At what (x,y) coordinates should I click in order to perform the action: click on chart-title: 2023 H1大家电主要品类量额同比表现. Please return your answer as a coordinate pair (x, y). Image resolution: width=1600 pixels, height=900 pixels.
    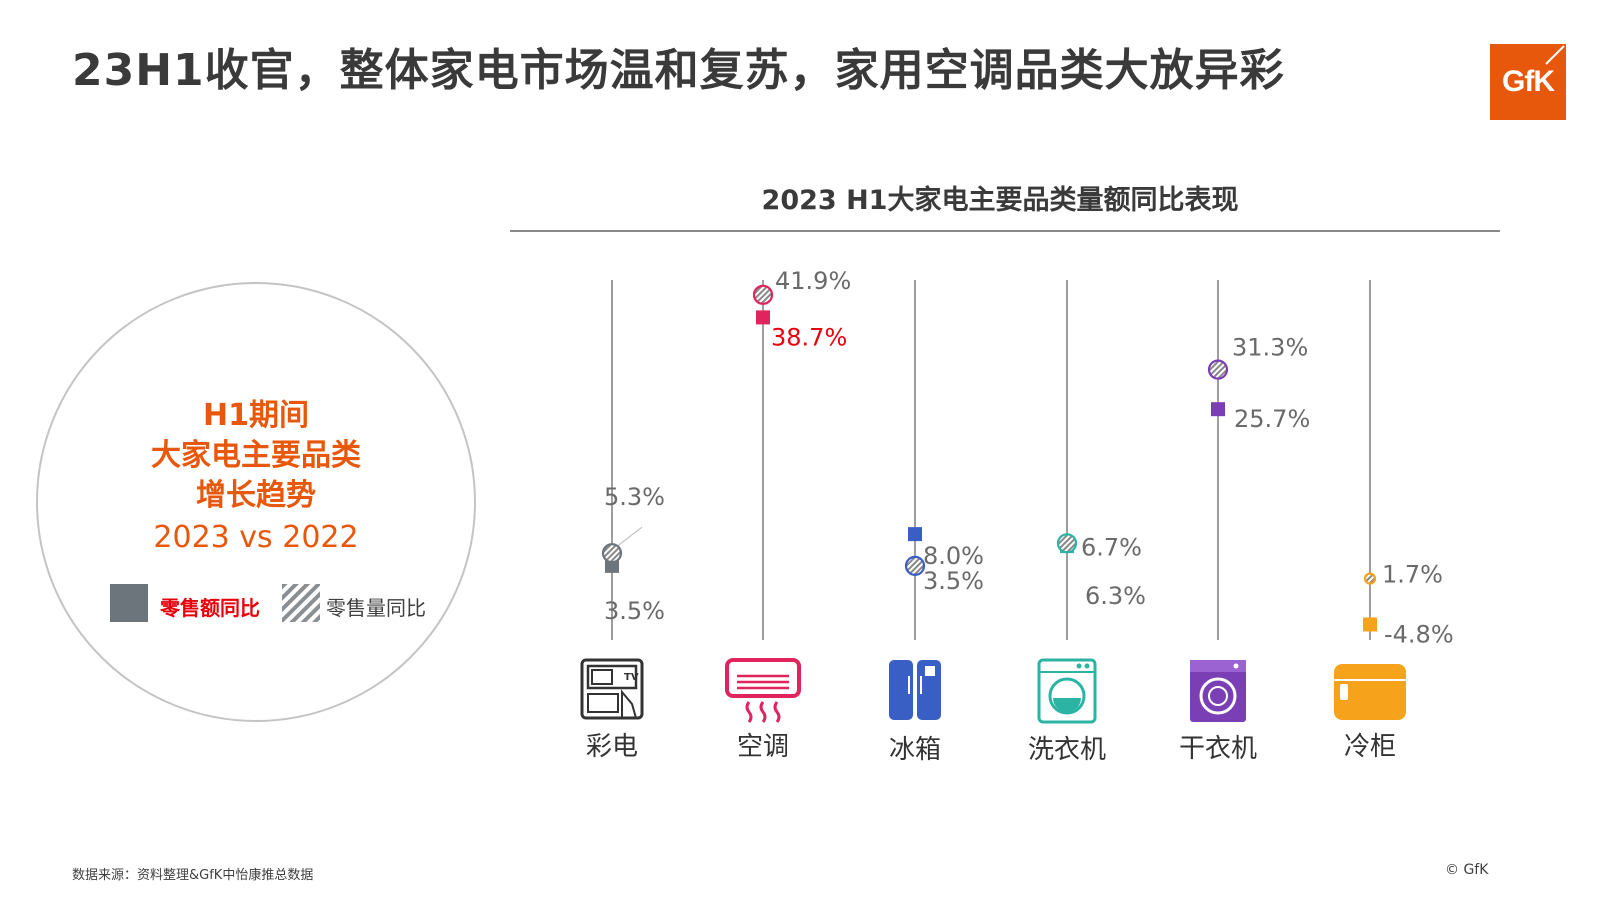
    Looking at the image, I should click on (1000, 200).